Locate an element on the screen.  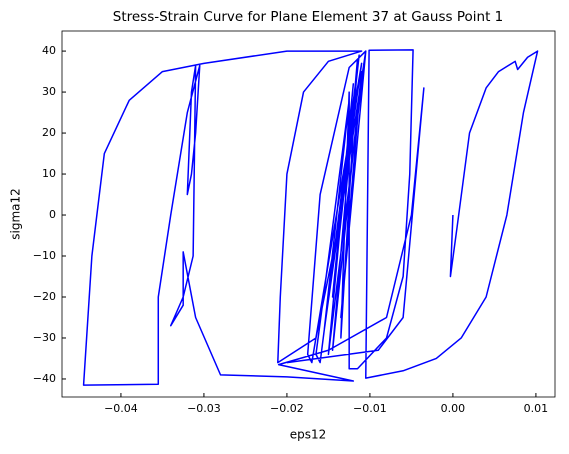
y-tick-label: −20 is located at coordinates (44, 296).